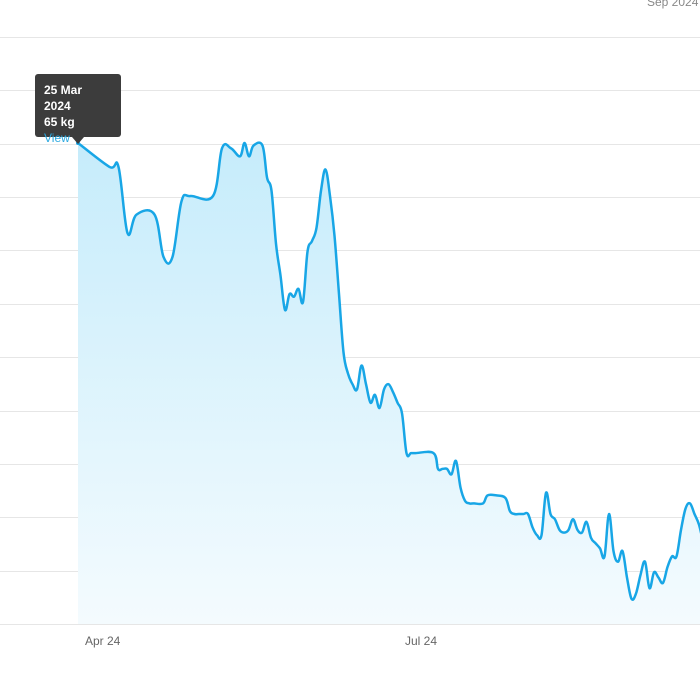 The image size is (700, 700). What do you see at coordinates (421, 641) in the screenshot?
I see `x-tick-label-jul: Jul 24` at bounding box center [421, 641].